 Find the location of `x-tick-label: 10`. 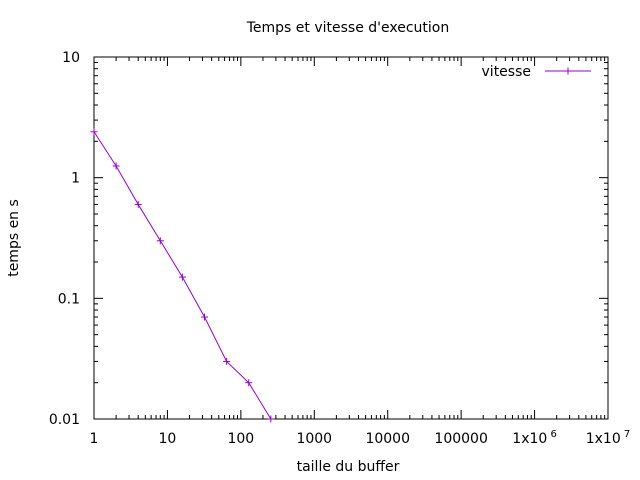

x-tick-label: 10 is located at coordinates (168, 439).